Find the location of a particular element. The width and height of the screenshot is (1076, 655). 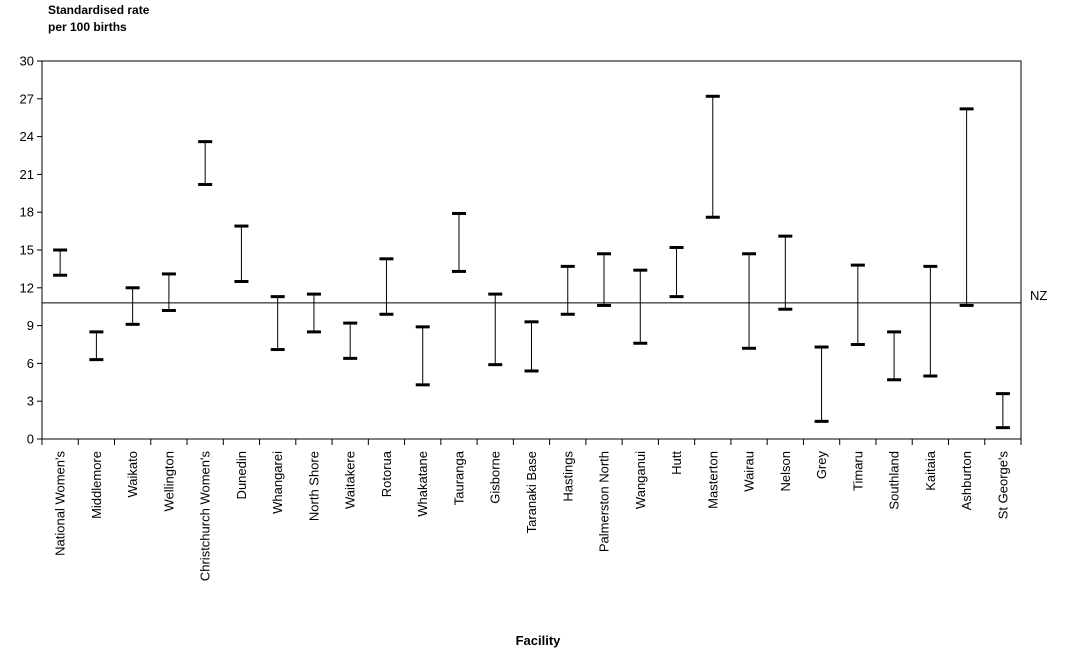

category-label: Whangarei is located at coordinates (277, 482).